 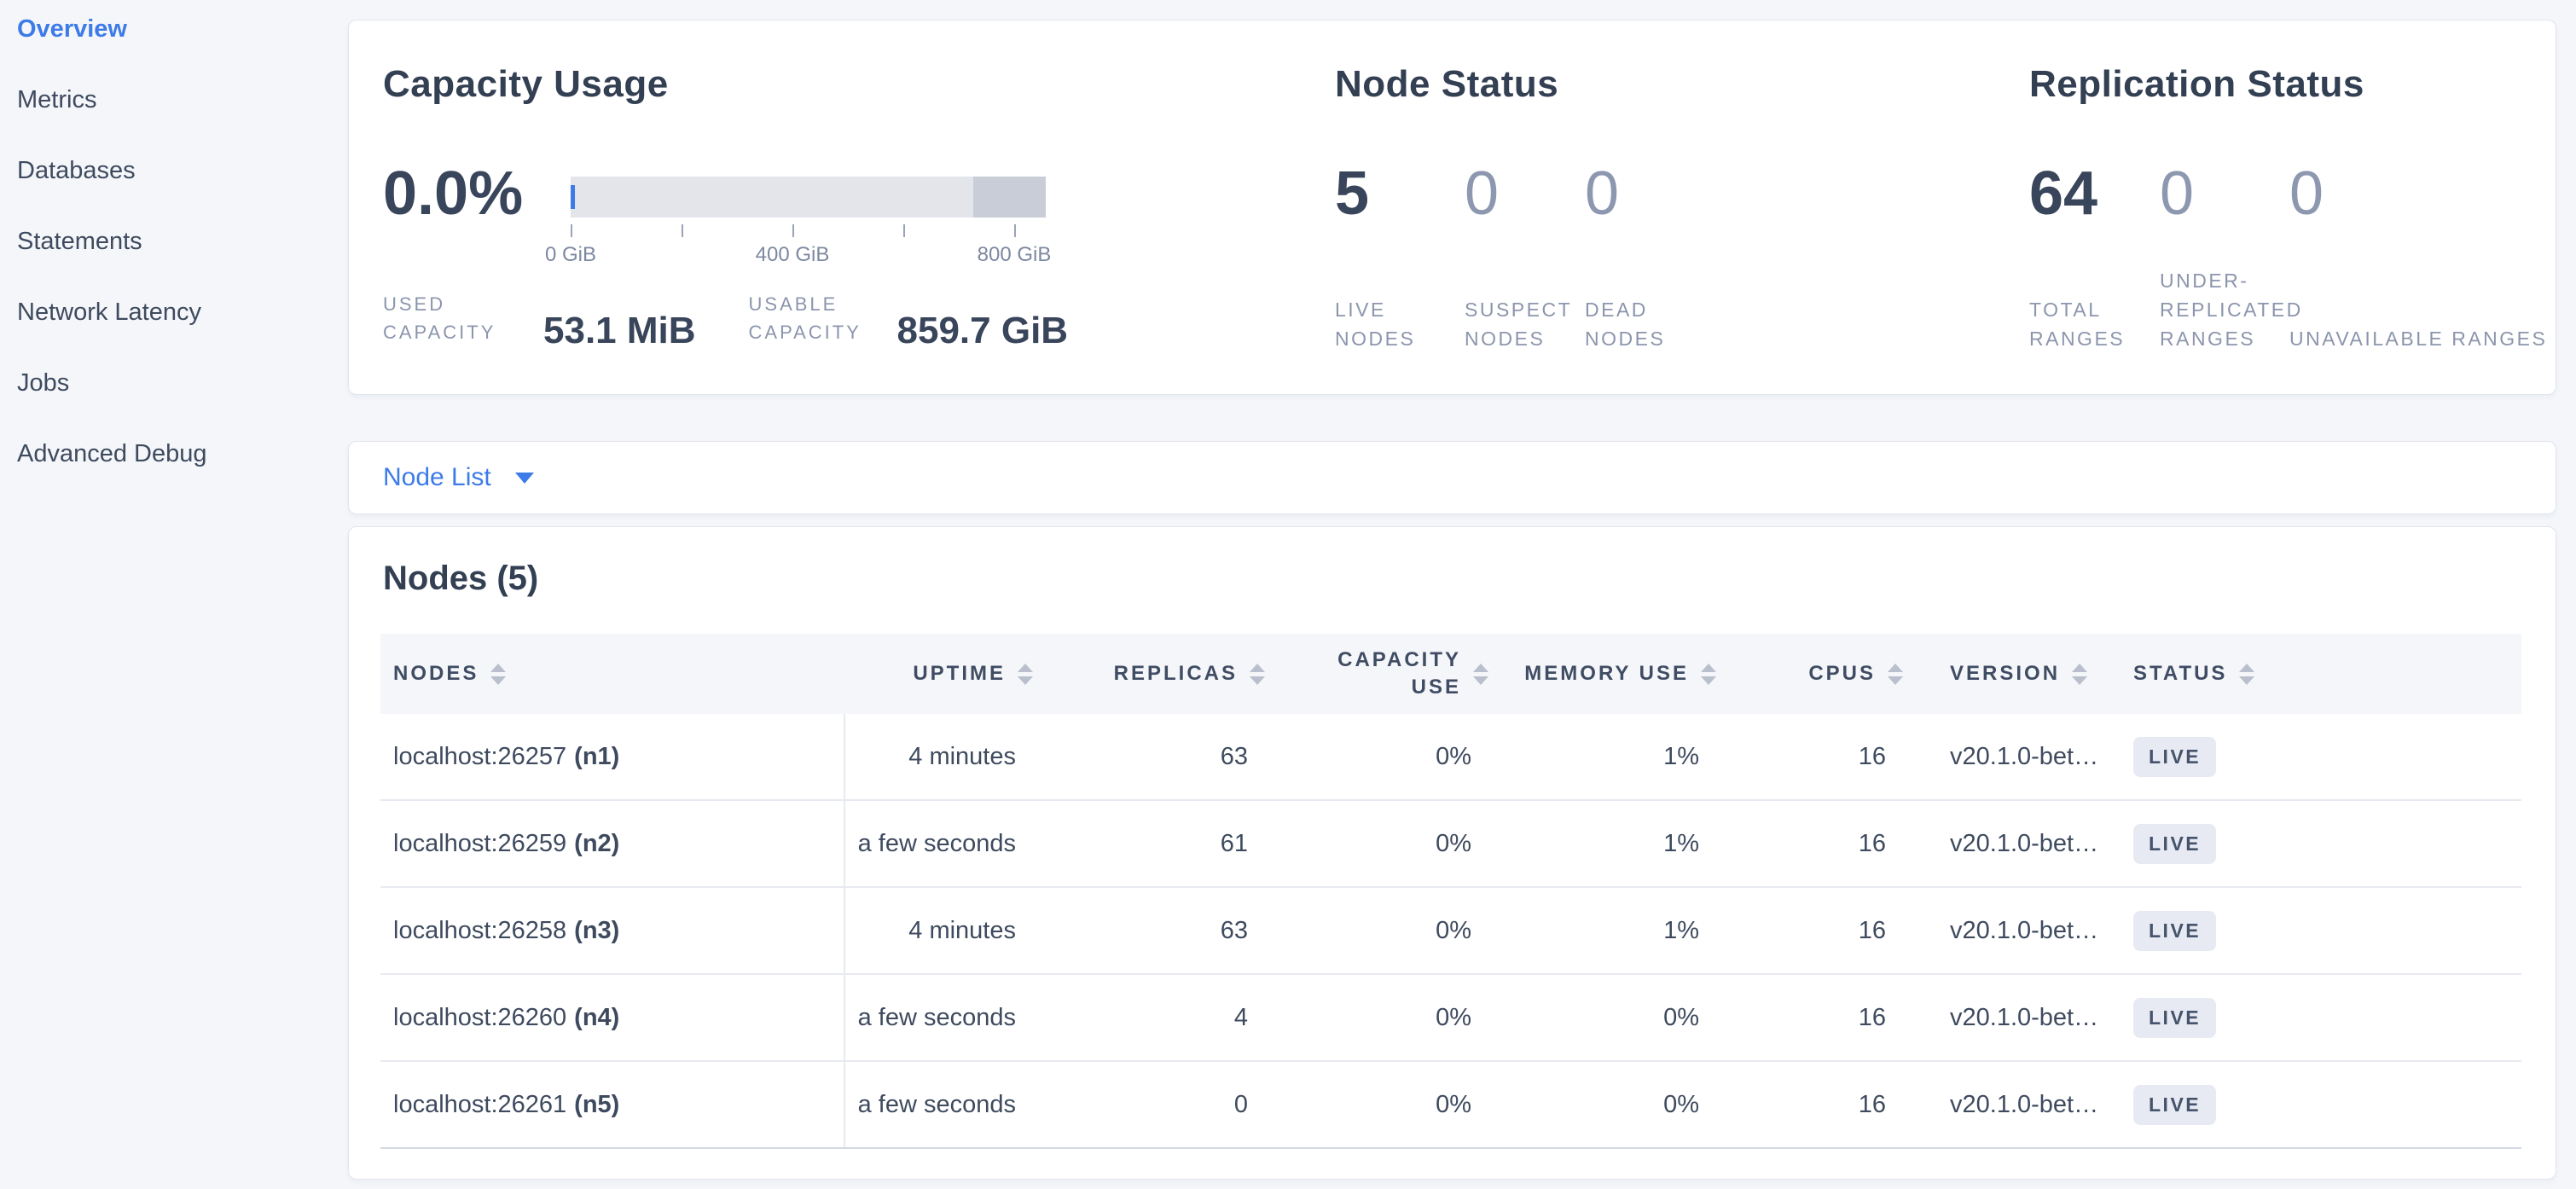 I want to click on column-header-capacity-use: CAPACITY USE, so click(x=1376, y=674).